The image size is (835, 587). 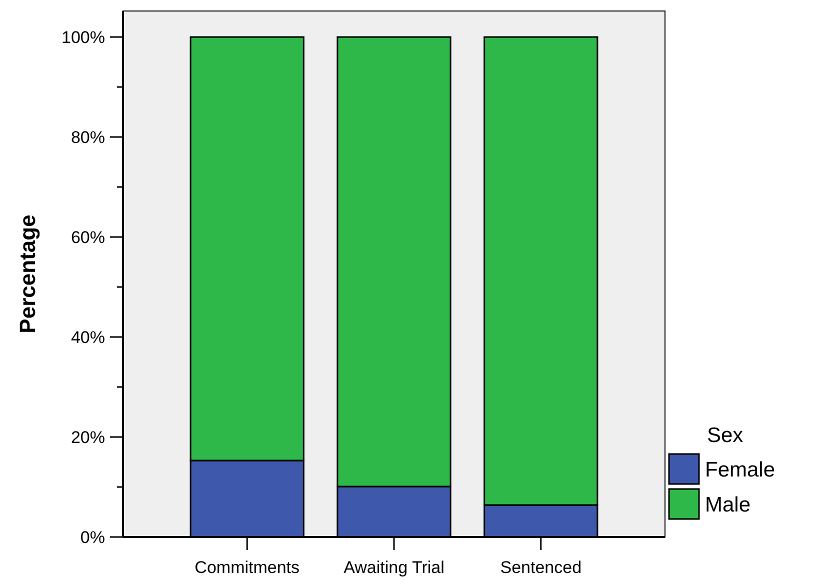 I want to click on y-tick-label: 80%, so click(x=87, y=137).